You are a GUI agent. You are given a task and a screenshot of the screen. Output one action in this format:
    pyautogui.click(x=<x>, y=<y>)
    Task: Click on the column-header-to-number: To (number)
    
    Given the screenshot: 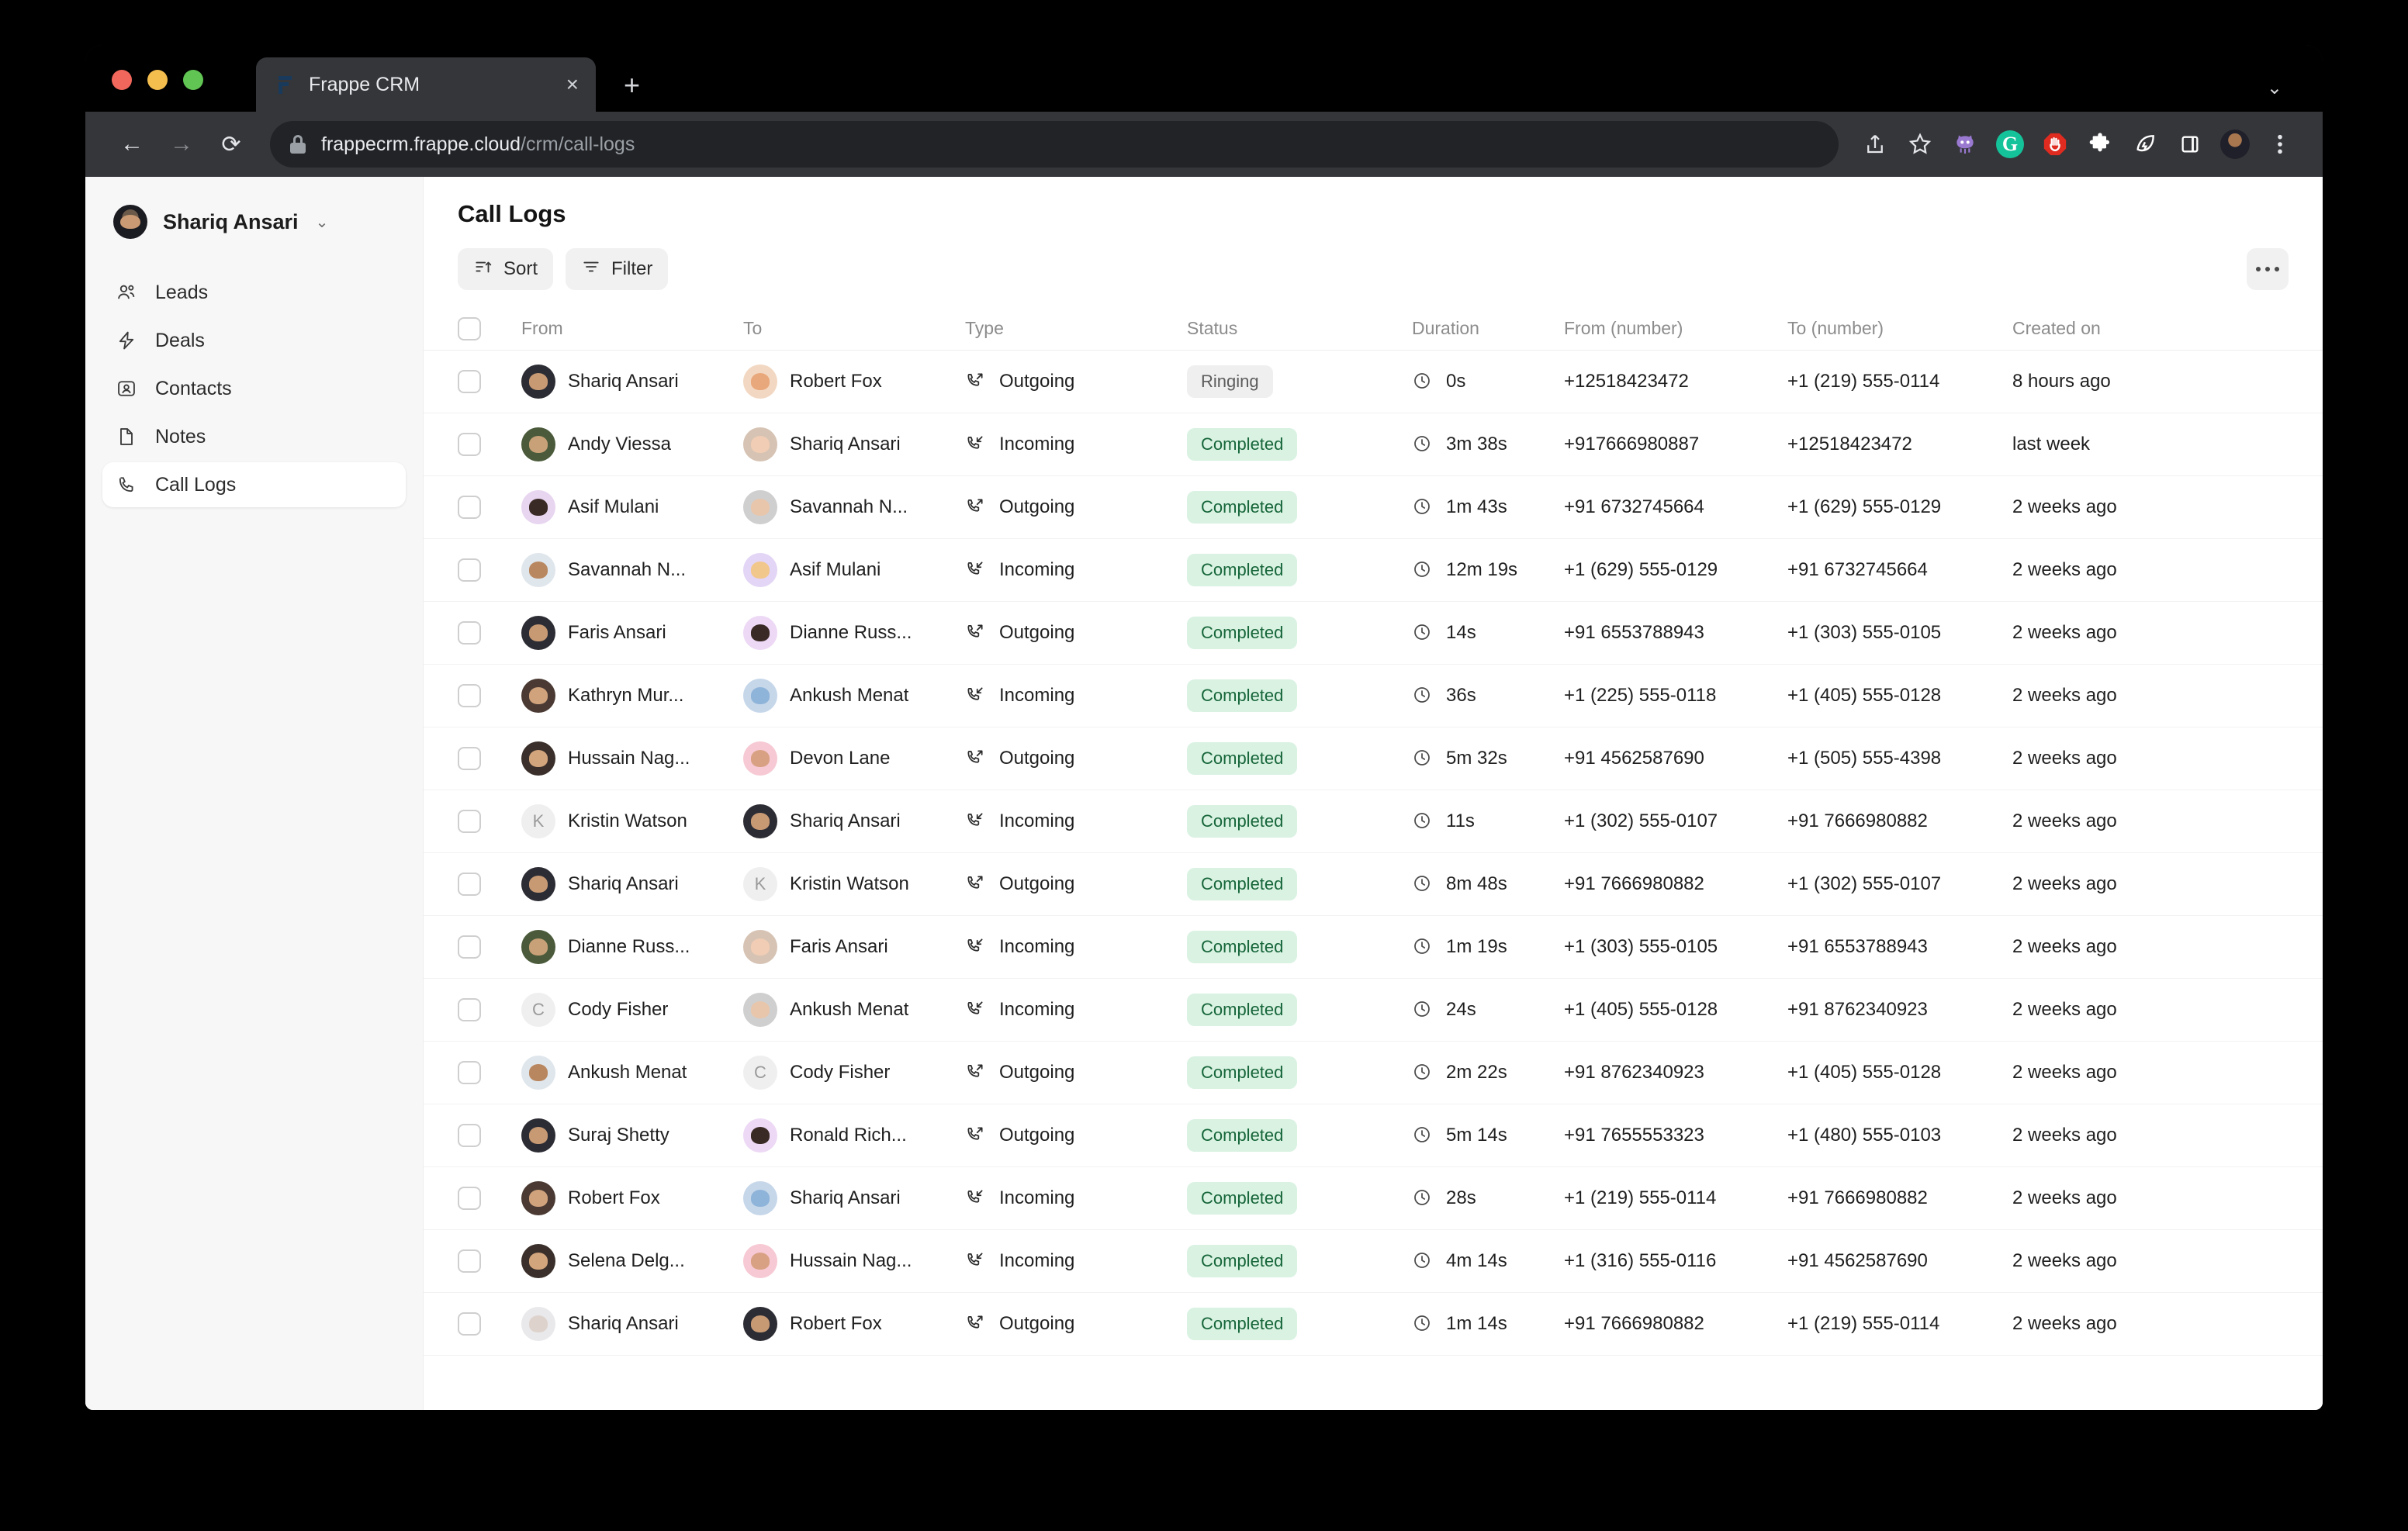 What is the action you would take?
    pyautogui.click(x=1835, y=328)
    